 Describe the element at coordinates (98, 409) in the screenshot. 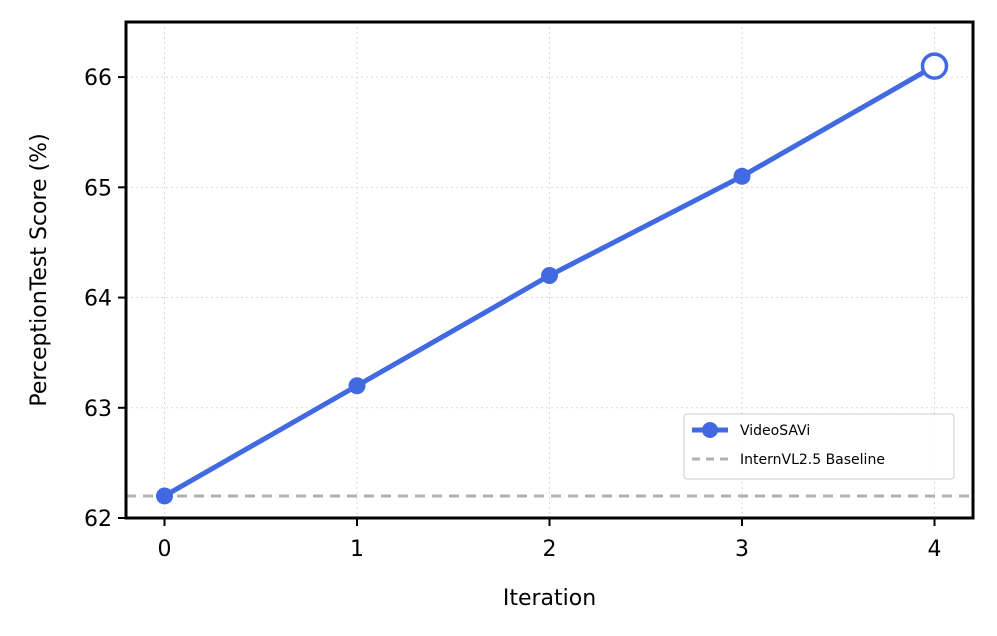

I see `y-tick-label: 63` at that location.